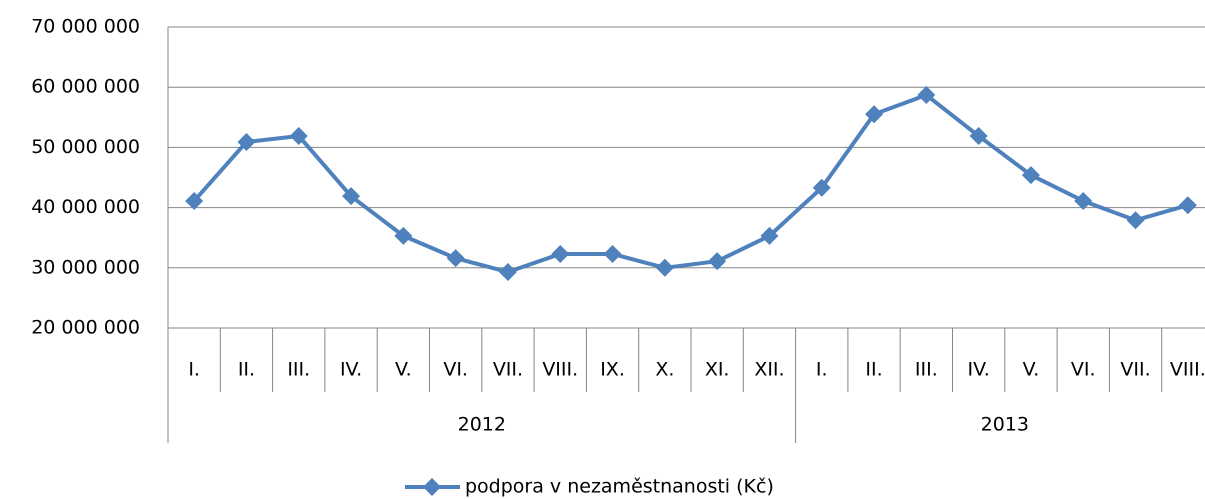 The width and height of the screenshot is (1205, 499). Describe the element at coordinates (85, 87) in the screenshot. I see `y-tick-label: 60 000 000` at that location.